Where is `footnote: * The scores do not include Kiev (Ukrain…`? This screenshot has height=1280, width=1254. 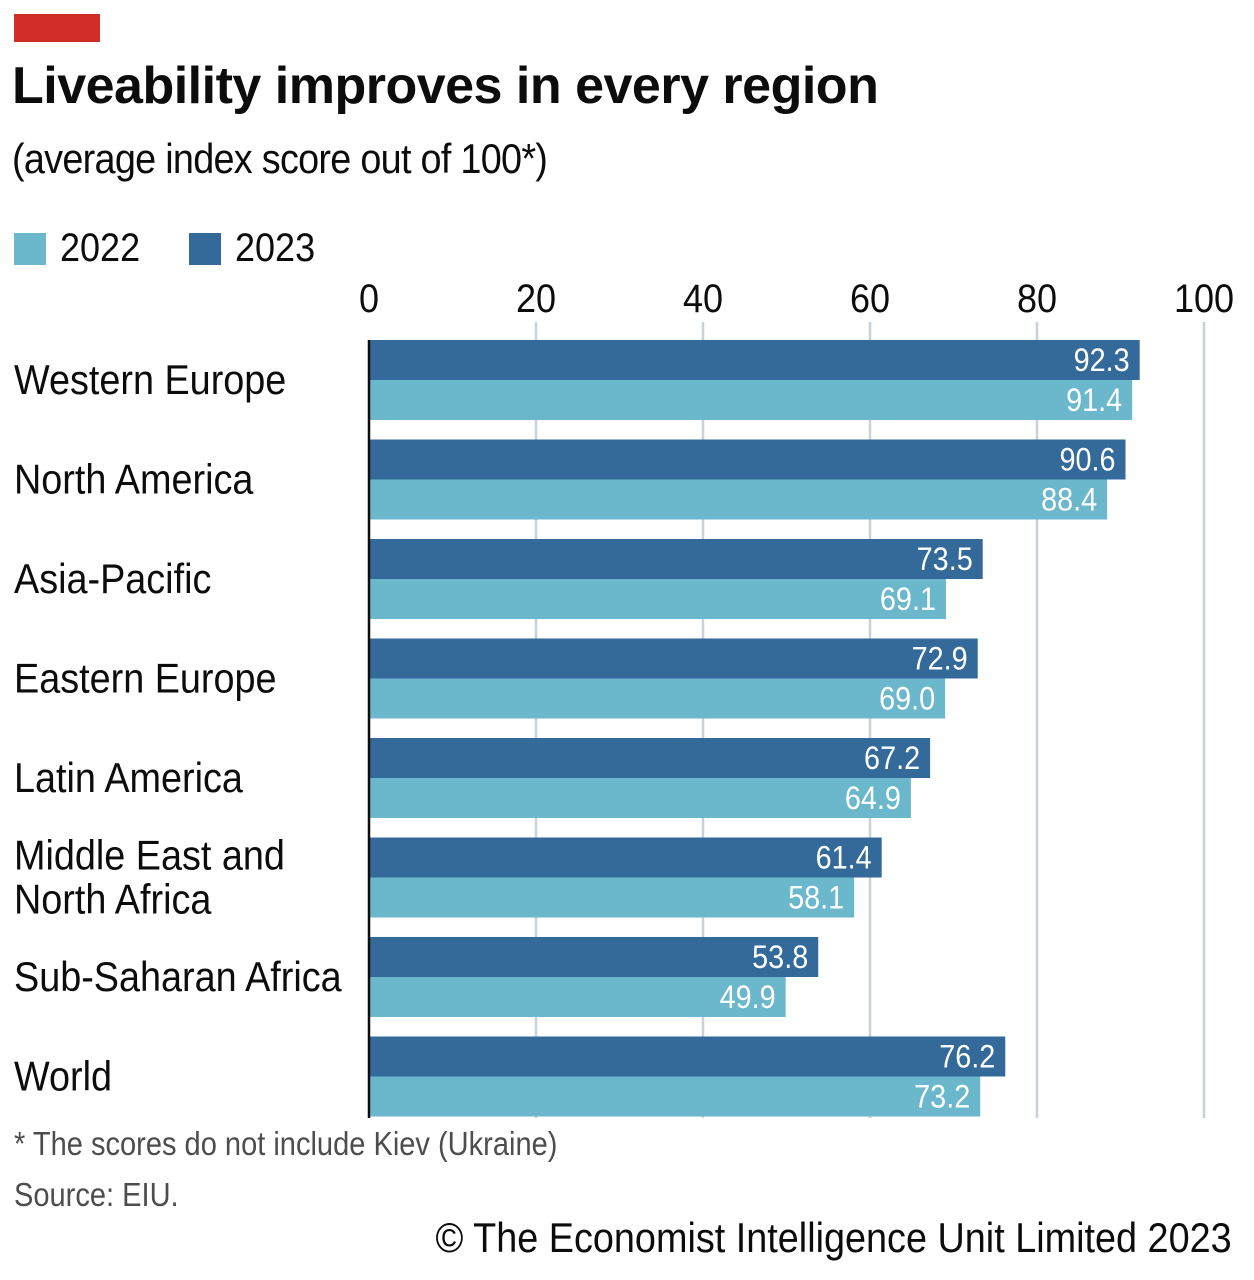
footnote: * The scores do not include Kiev (Ukrain… is located at coordinates (286, 1143).